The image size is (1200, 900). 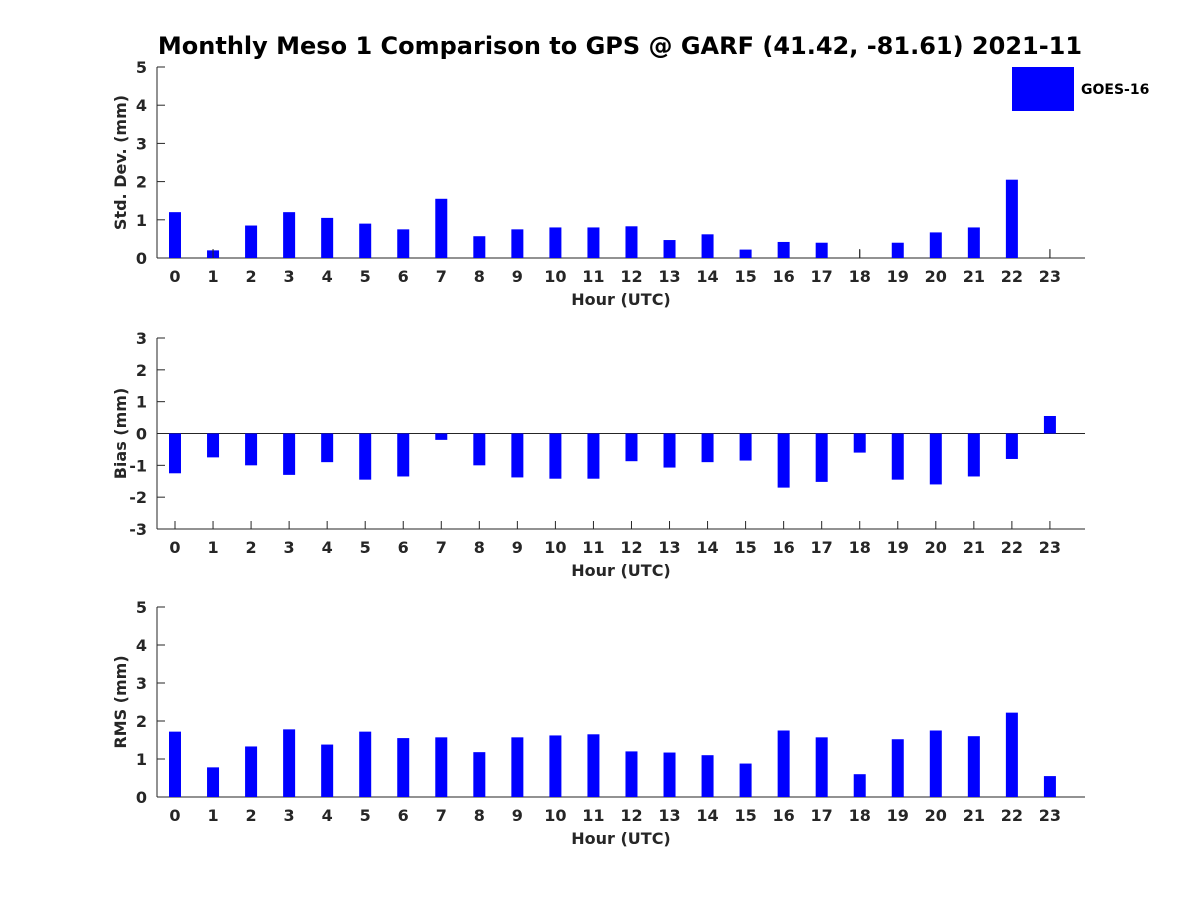 What do you see at coordinates (138, 497) in the screenshot?
I see `y-tick-label: -2` at bounding box center [138, 497].